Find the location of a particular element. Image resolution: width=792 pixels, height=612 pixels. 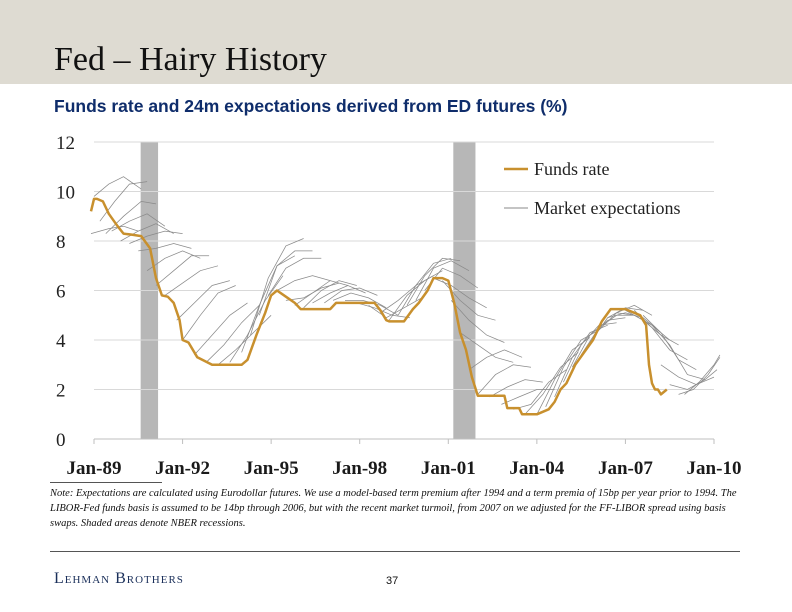

y-axis: 0 2 4 6 8 10 12 is located at coordinates (65, 292).